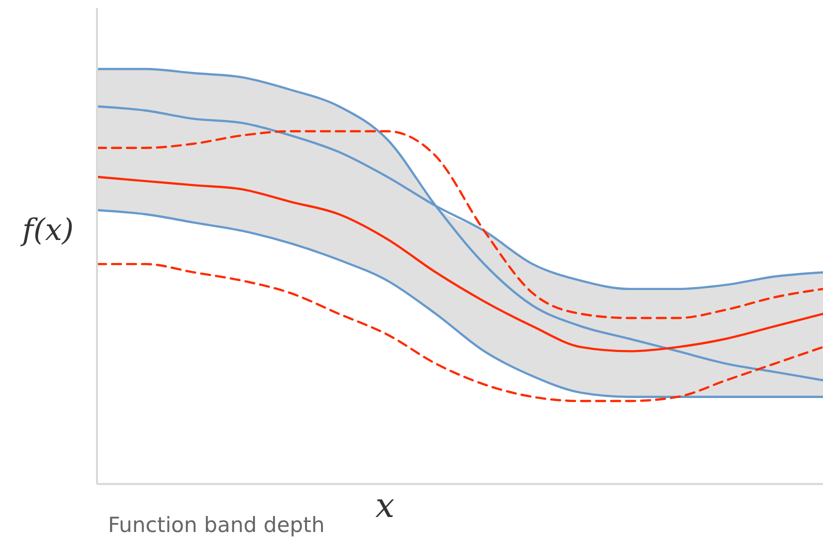  I want to click on text: Function band depth, so click(216, 525).